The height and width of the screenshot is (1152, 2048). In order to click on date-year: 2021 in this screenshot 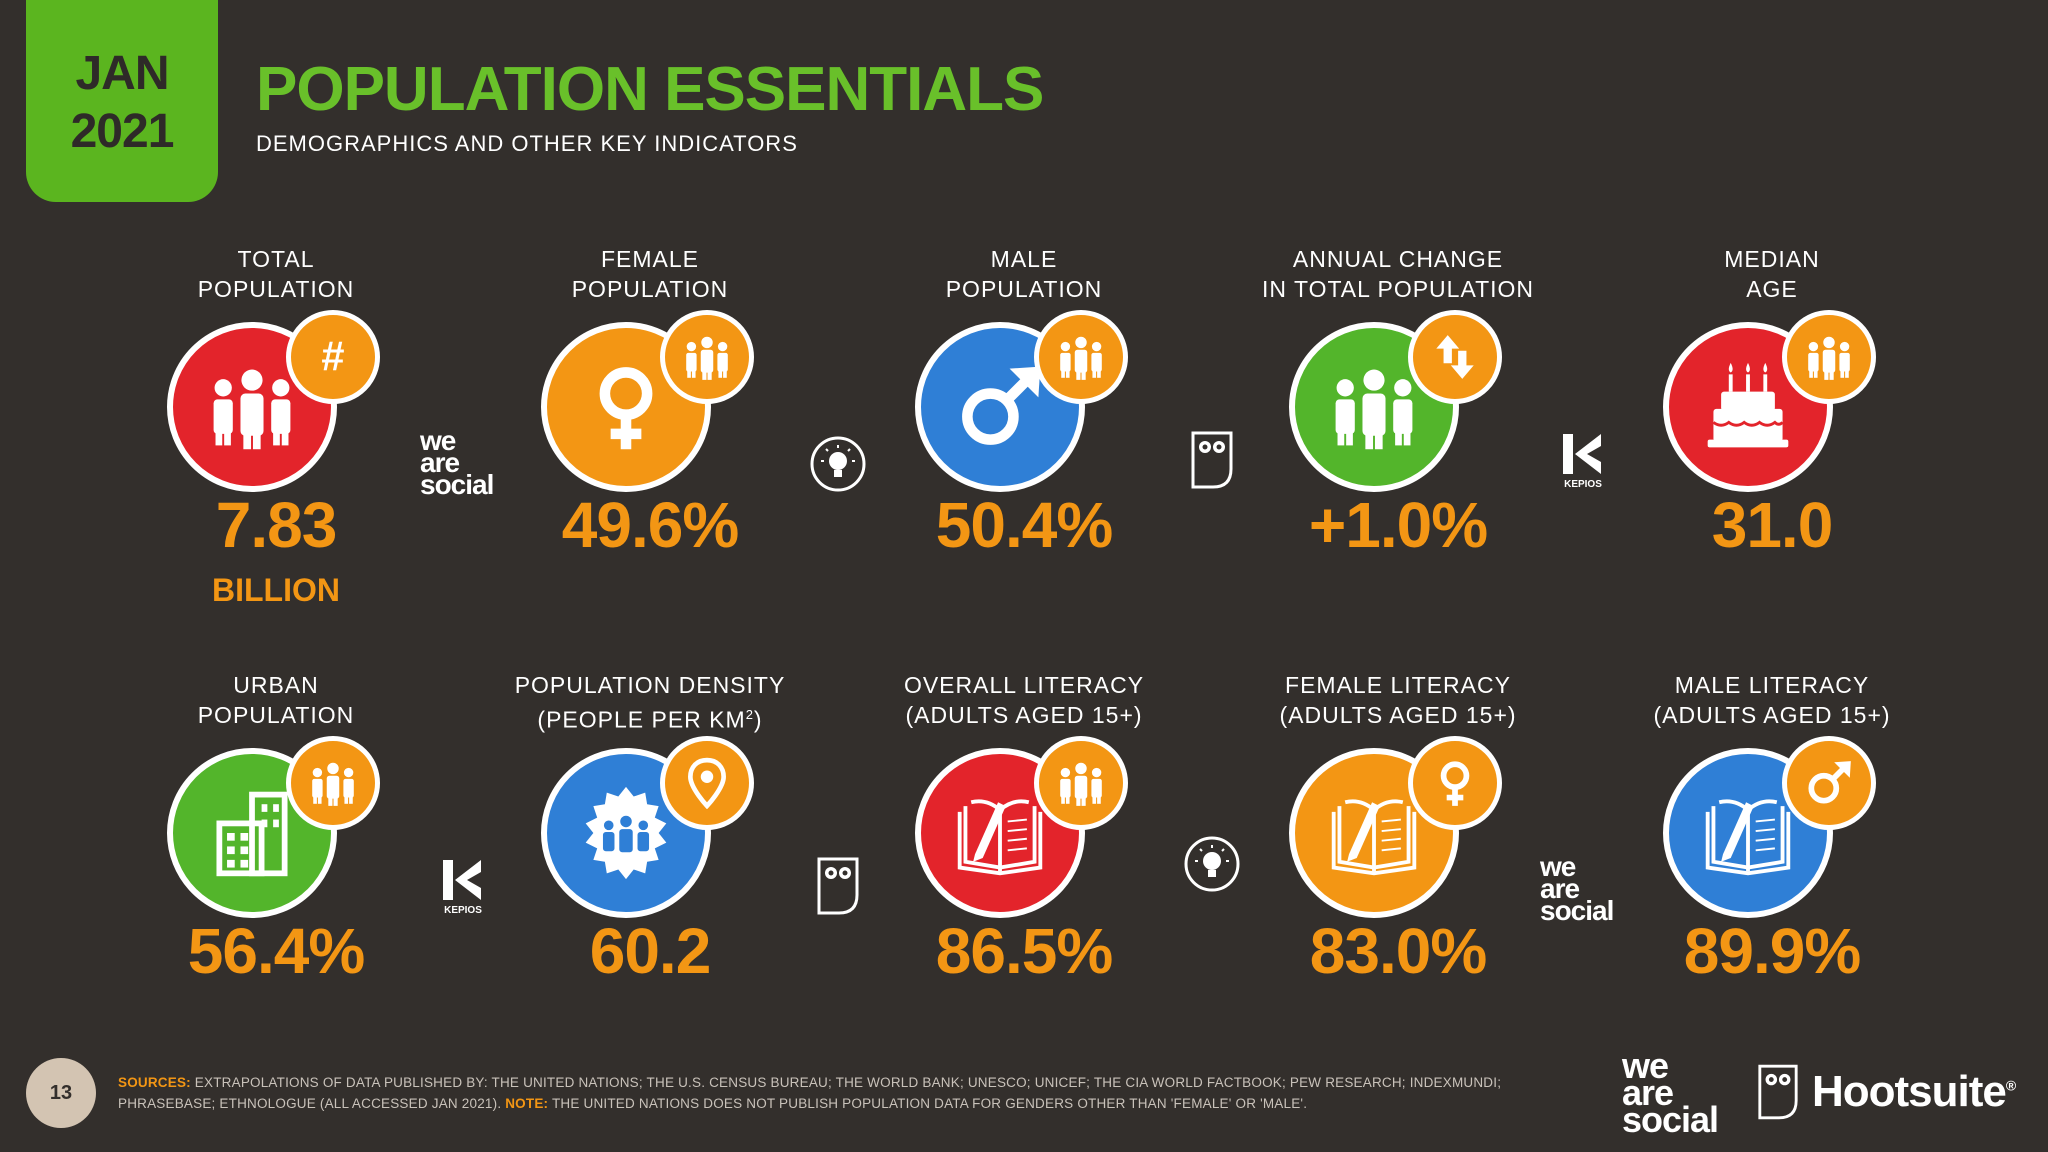, I will do `click(122, 131)`.